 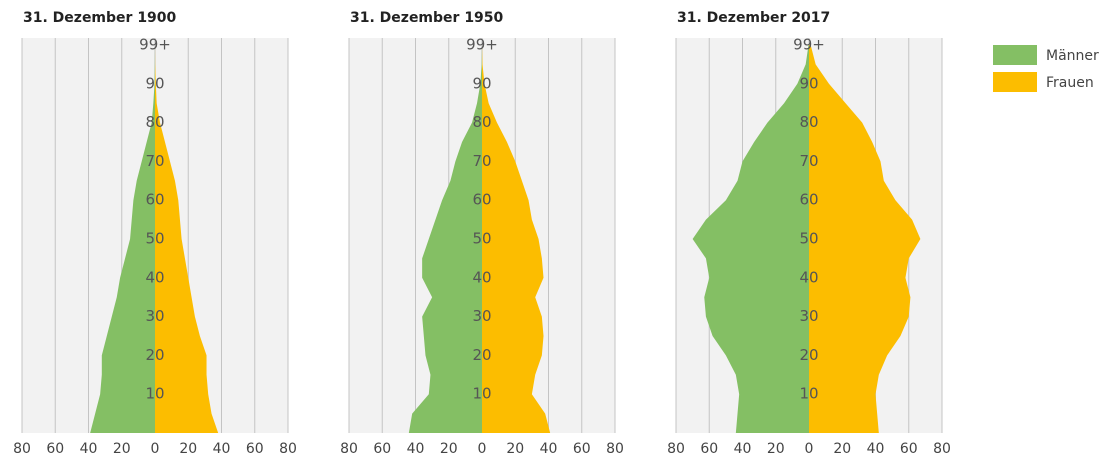 I want to click on legend-label: Frauen, so click(x=1070, y=83).